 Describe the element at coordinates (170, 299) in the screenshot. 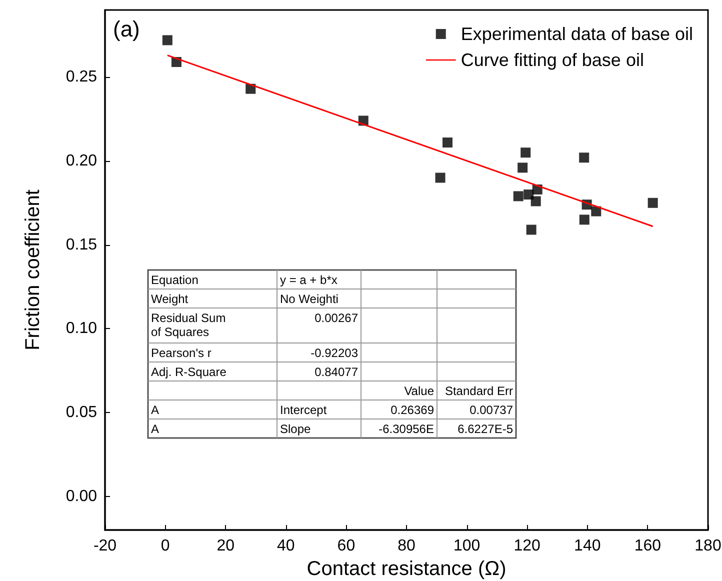

I see `annotation: Weight` at that location.